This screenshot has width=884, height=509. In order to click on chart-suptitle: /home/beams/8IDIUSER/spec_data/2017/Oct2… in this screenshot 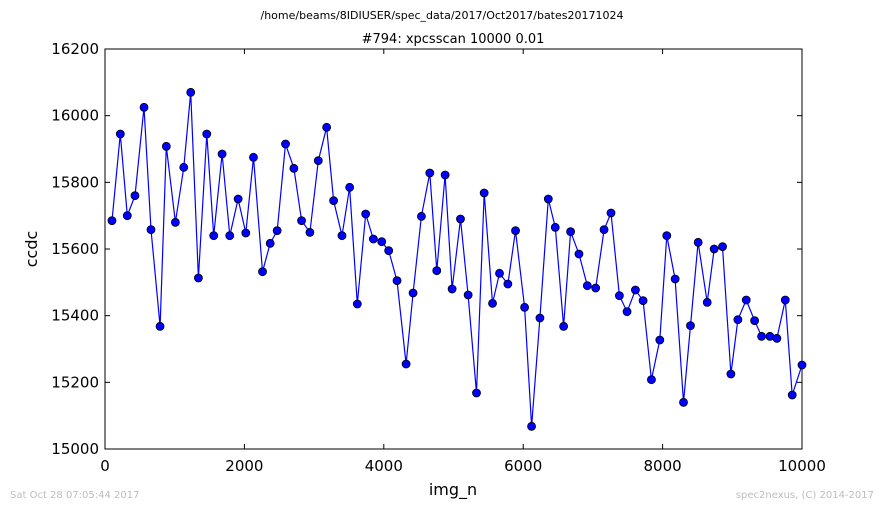, I will do `click(442, 15)`.